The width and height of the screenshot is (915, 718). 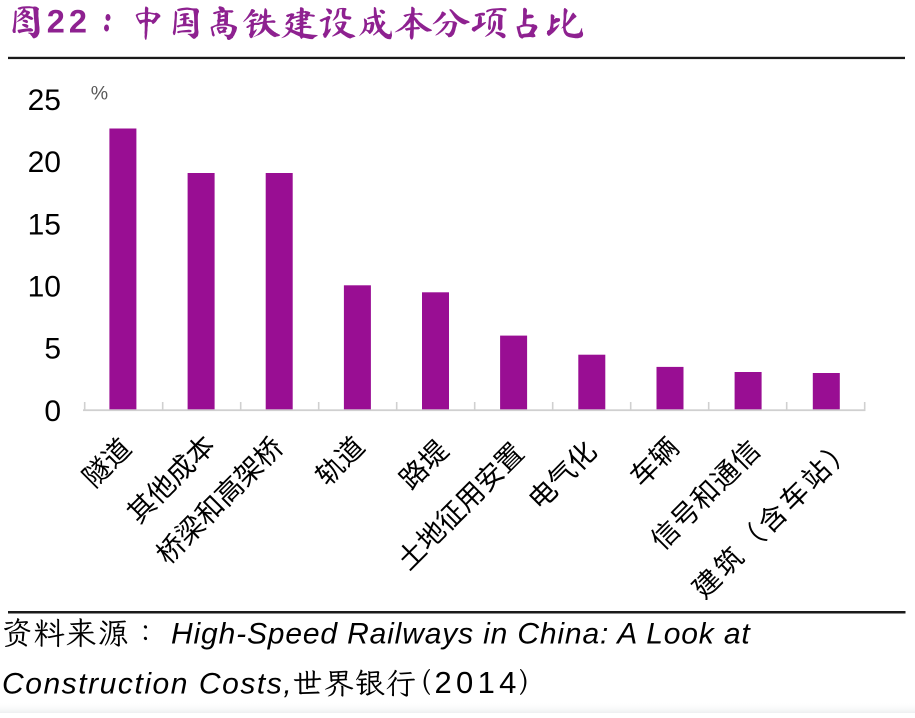 What do you see at coordinates (147, 684) in the screenshot?
I see `svg-text: Construction Costs,` at bounding box center [147, 684].